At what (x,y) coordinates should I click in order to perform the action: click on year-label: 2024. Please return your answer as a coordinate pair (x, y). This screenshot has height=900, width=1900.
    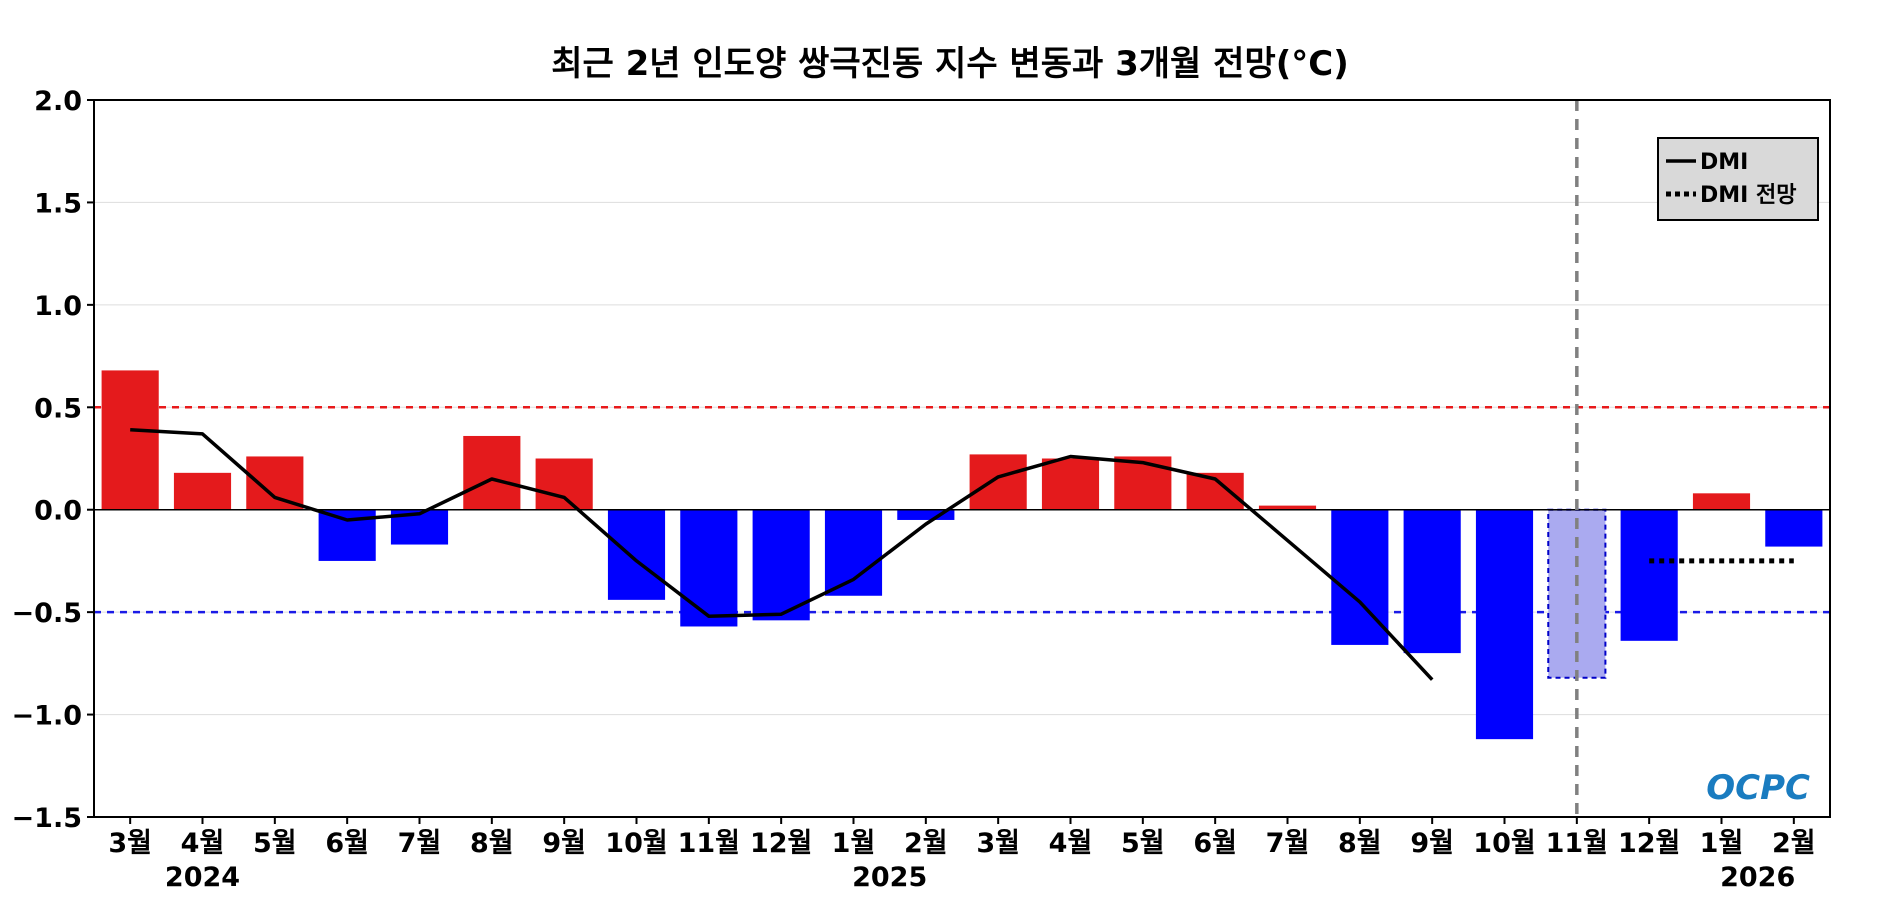
    Looking at the image, I should click on (202, 877).